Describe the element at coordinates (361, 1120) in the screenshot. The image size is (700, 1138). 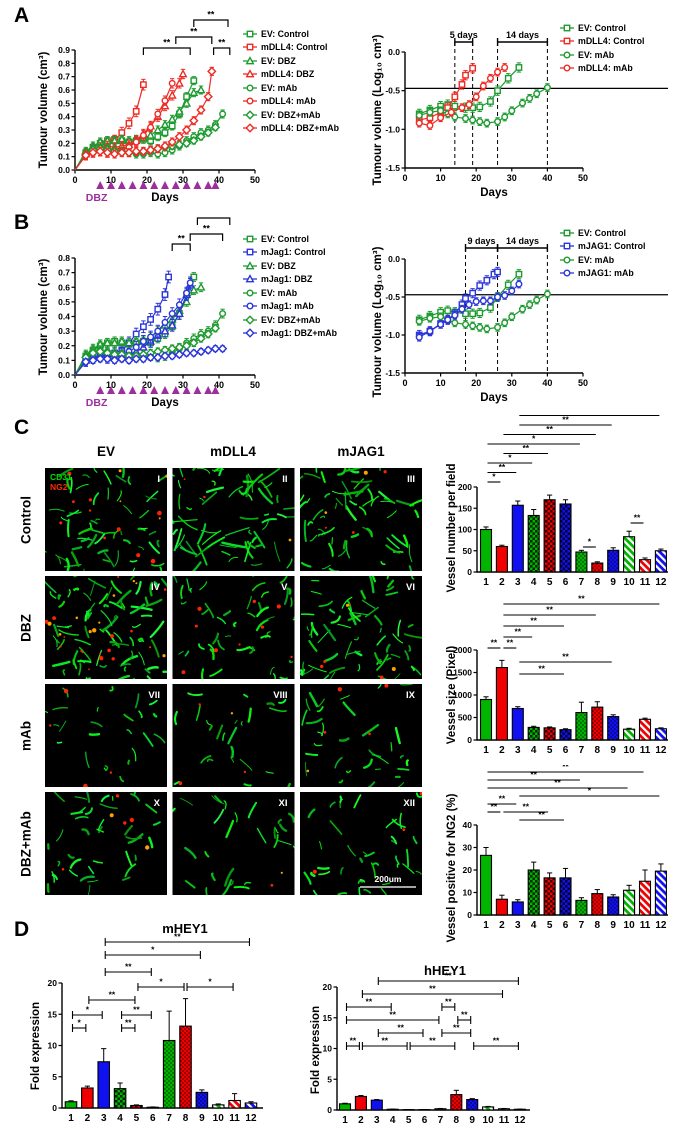
I see `svg-text: 2` at that location.